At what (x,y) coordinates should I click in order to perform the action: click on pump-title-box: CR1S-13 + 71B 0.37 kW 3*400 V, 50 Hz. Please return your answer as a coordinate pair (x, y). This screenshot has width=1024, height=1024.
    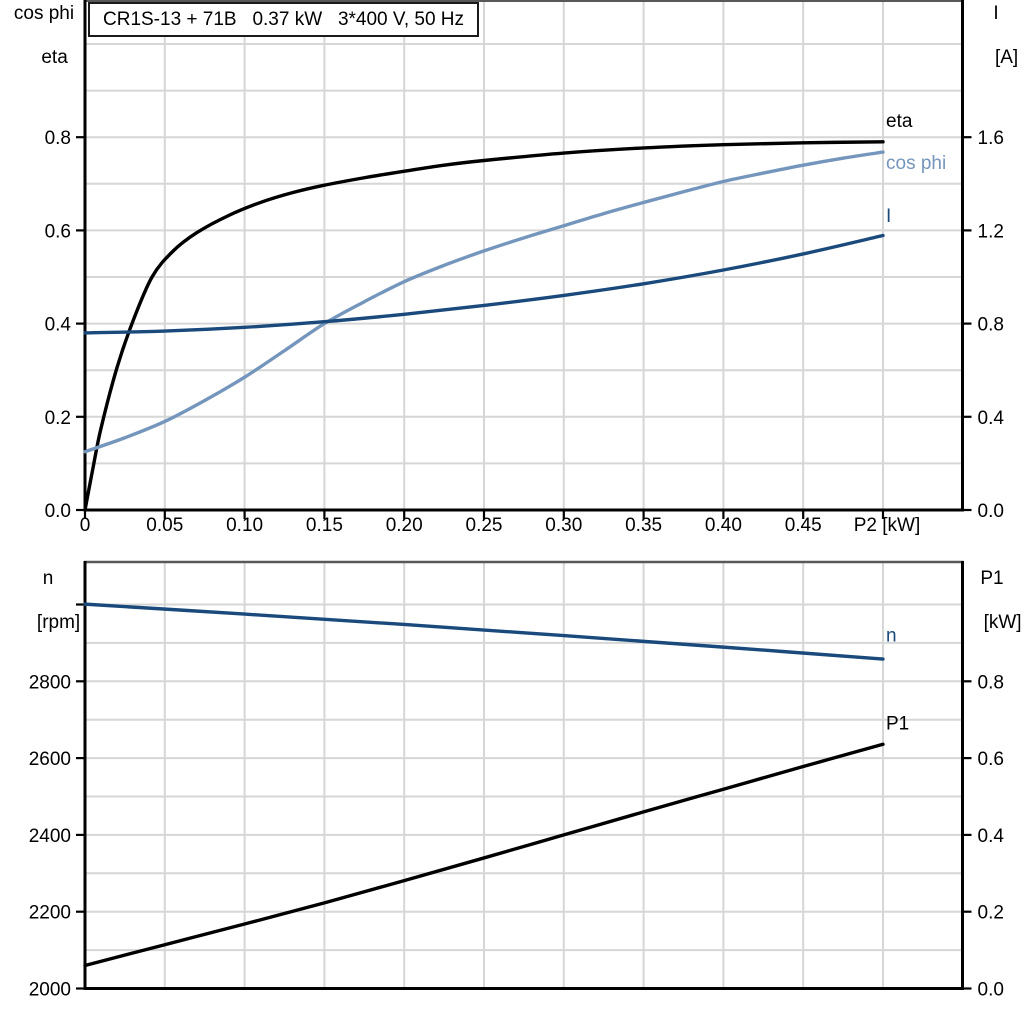
    Looking at the image, I should click on (284, 19).